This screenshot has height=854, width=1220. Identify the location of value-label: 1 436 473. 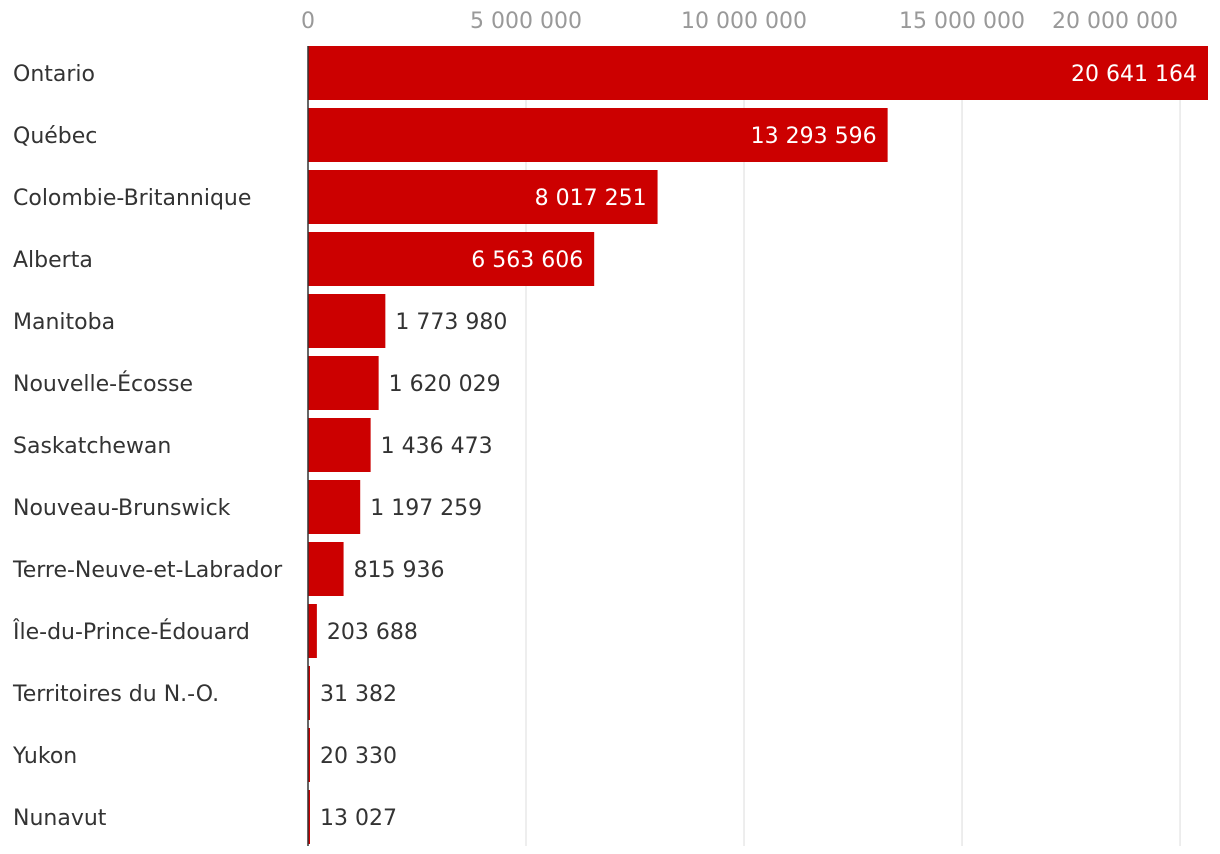
(437, 446).